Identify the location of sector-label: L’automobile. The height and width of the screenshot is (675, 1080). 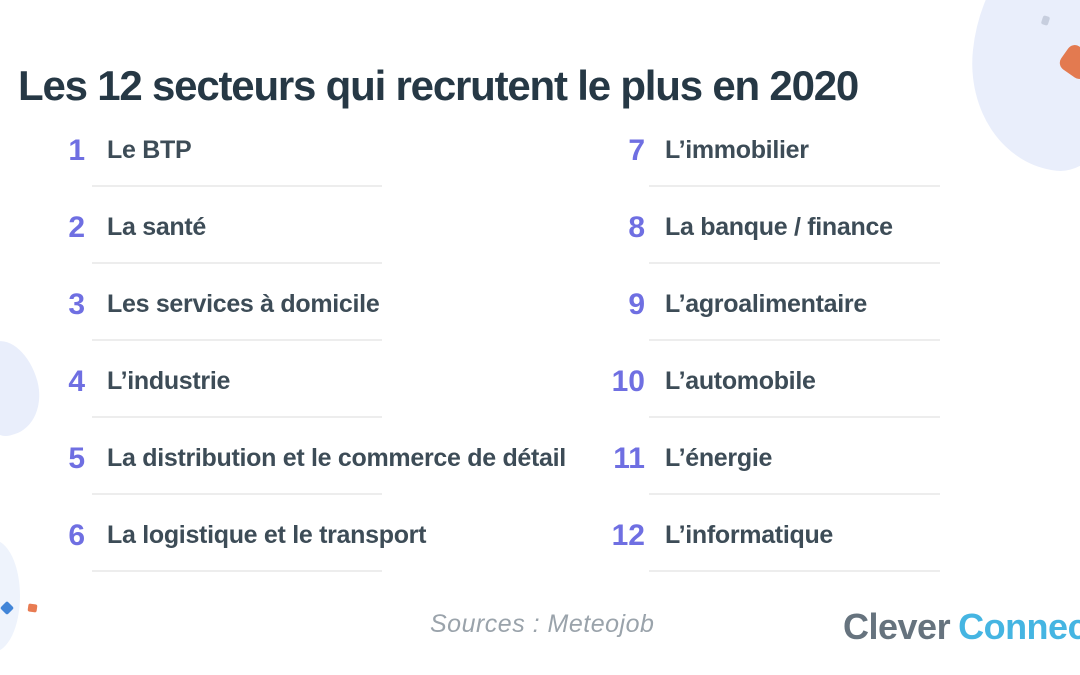
(740, 381).